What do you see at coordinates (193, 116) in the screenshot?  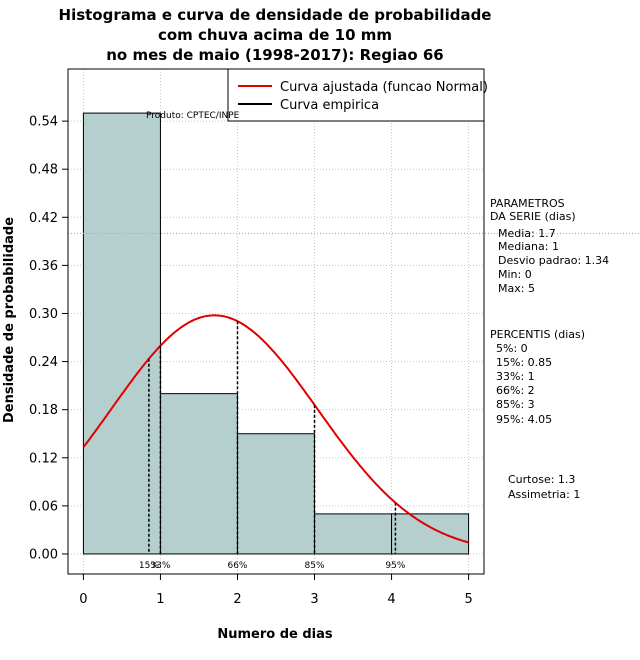 I see `watermark-text: Produto: CPTEC/INPE` at bounding box center [193, 116].